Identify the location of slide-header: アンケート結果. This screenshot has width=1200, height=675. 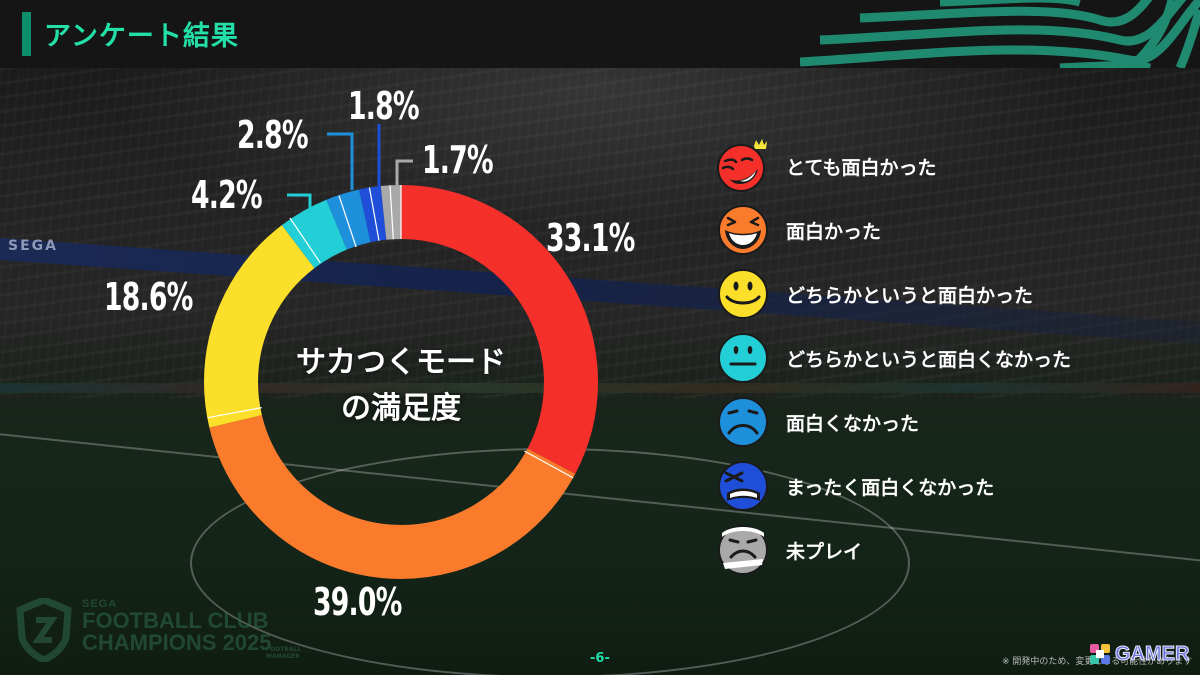
(600, 34).